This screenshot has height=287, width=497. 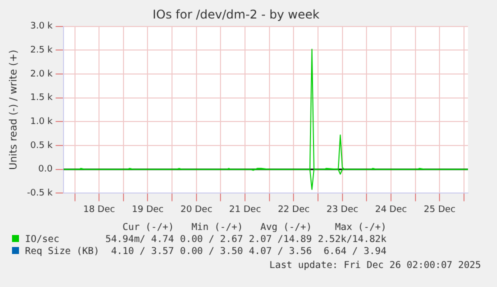 I want to click on x-tick-label: 18 Dec, so click(x=99, y=209).